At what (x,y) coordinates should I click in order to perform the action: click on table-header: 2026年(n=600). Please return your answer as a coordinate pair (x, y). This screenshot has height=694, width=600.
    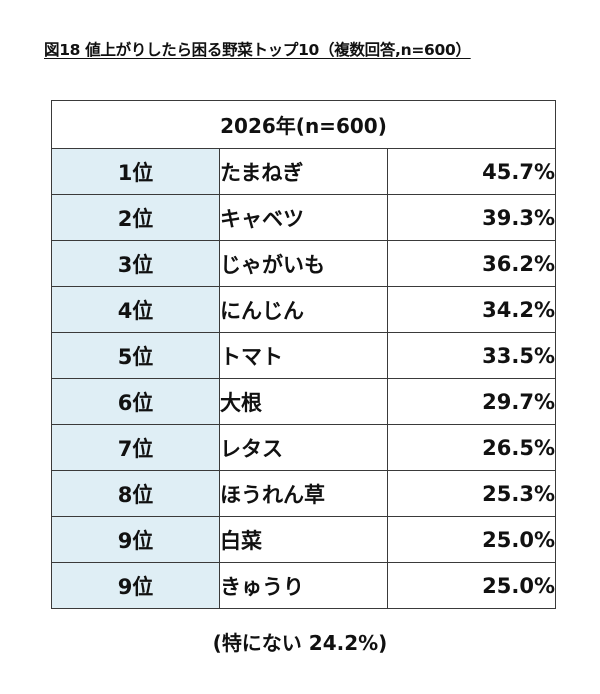
    Looking at the image, I should click on (303, 124).